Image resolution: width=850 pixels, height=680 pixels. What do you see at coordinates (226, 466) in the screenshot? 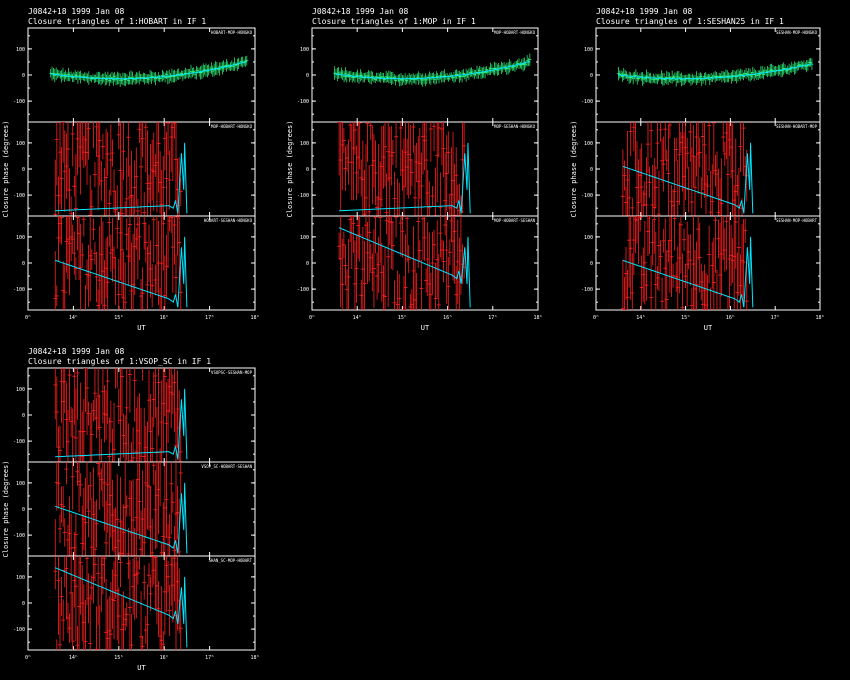
I see `triangle-label: VSOP_SC-HOBART-SESHAN` at bounding box center [226, 466].